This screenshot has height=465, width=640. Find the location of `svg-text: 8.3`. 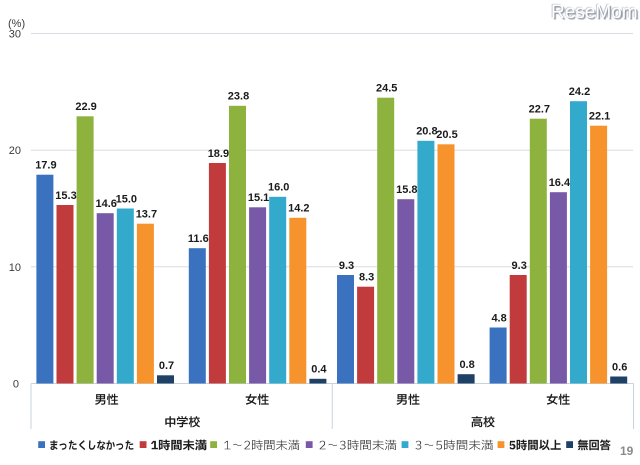

svg-text: 8.3 is located at coordinates (366, 278).